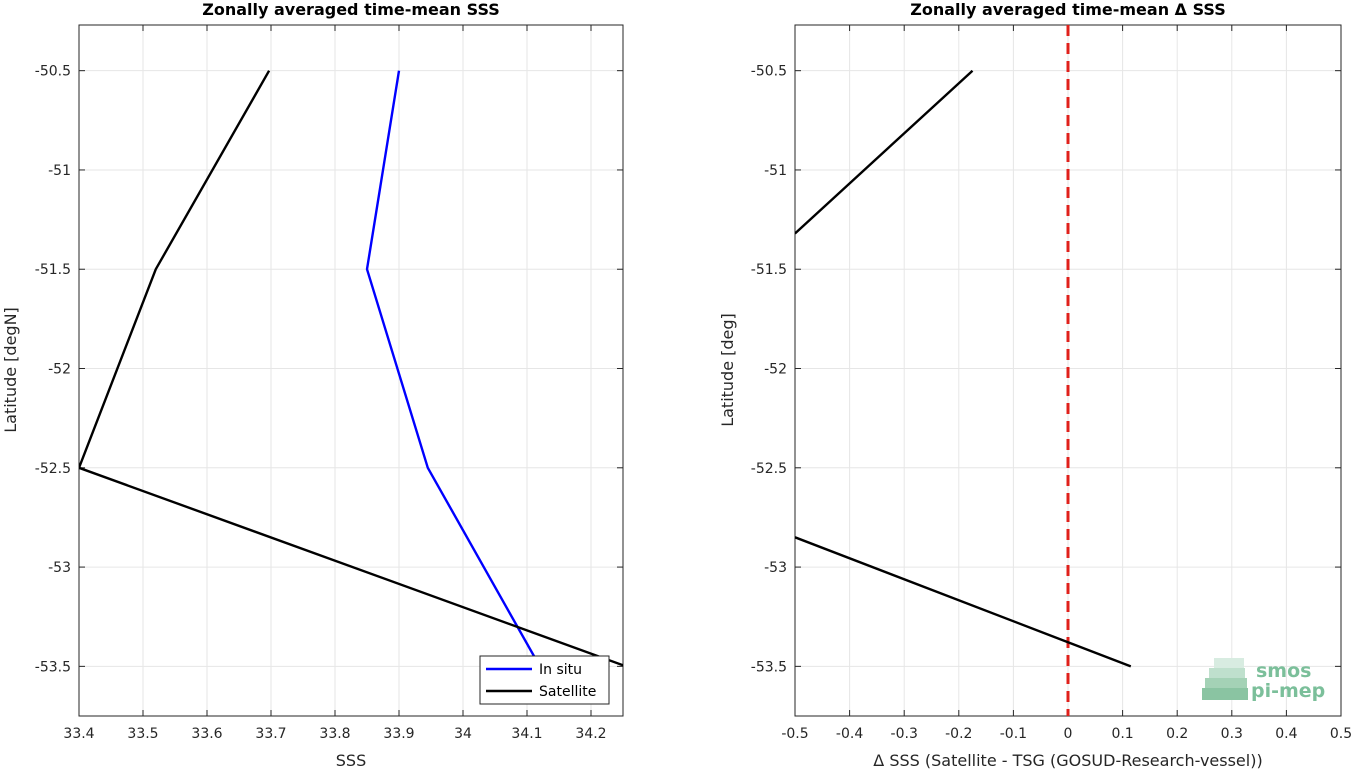 The width and height of the screenshot is (1354, 769). I want to click on chart-title: Zonally averaged time-mean SSS, so click(351, 9).